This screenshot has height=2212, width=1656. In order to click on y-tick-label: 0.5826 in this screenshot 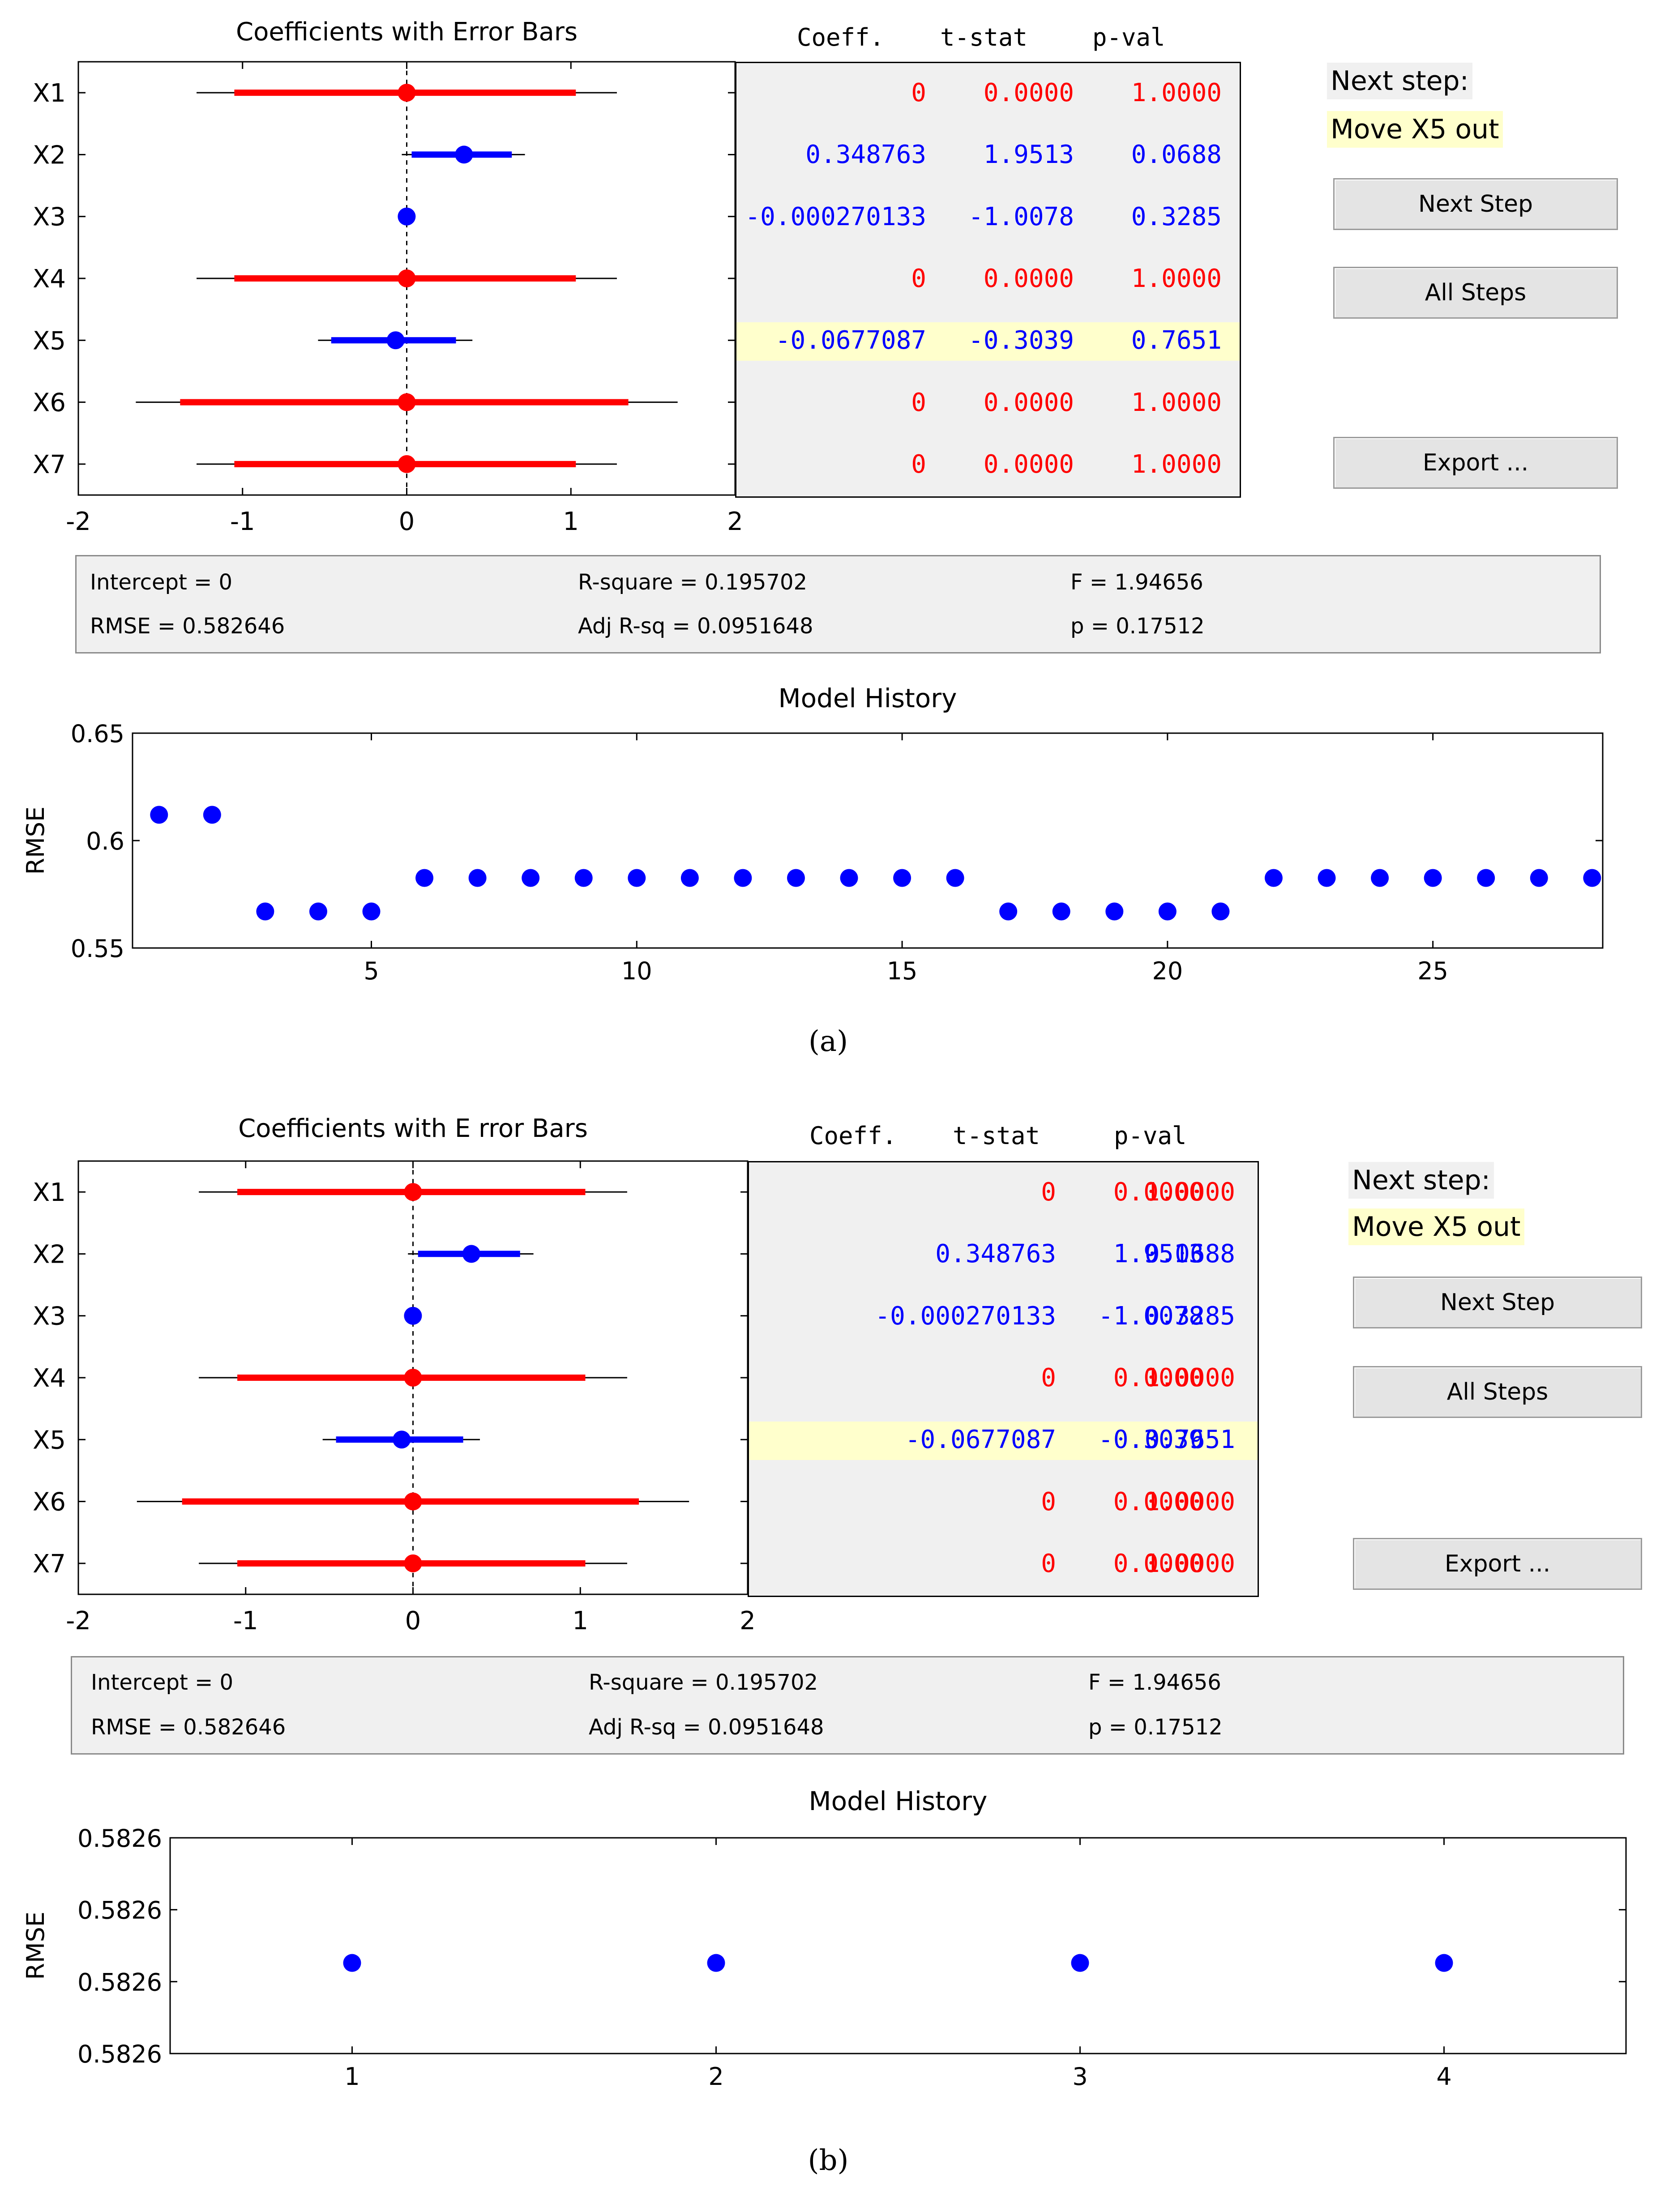, I will do `click(120, 1838)`.